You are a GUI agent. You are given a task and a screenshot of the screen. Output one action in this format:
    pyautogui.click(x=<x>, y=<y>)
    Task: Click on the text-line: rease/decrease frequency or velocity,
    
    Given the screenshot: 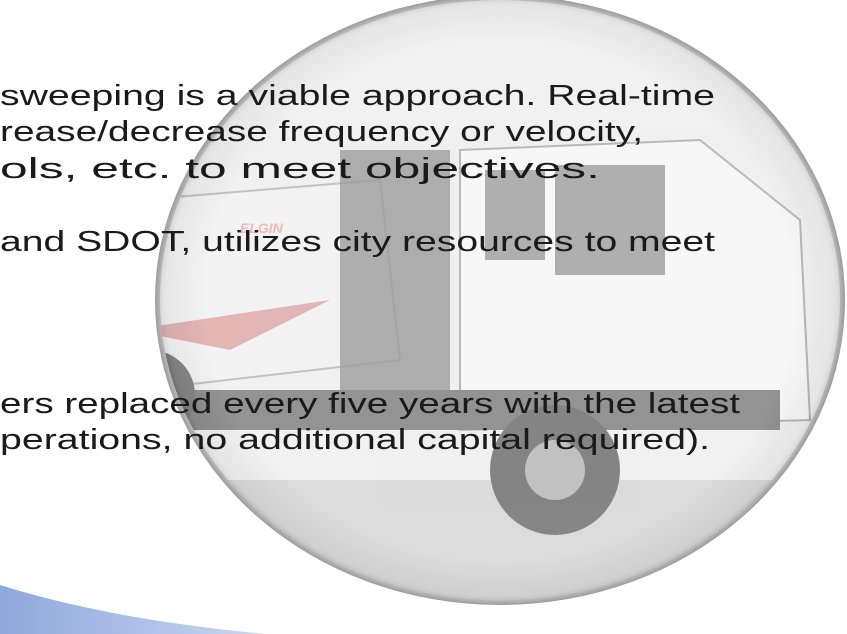 What is the action you would take?
    pyautogui.click(x=321, y=132)
    